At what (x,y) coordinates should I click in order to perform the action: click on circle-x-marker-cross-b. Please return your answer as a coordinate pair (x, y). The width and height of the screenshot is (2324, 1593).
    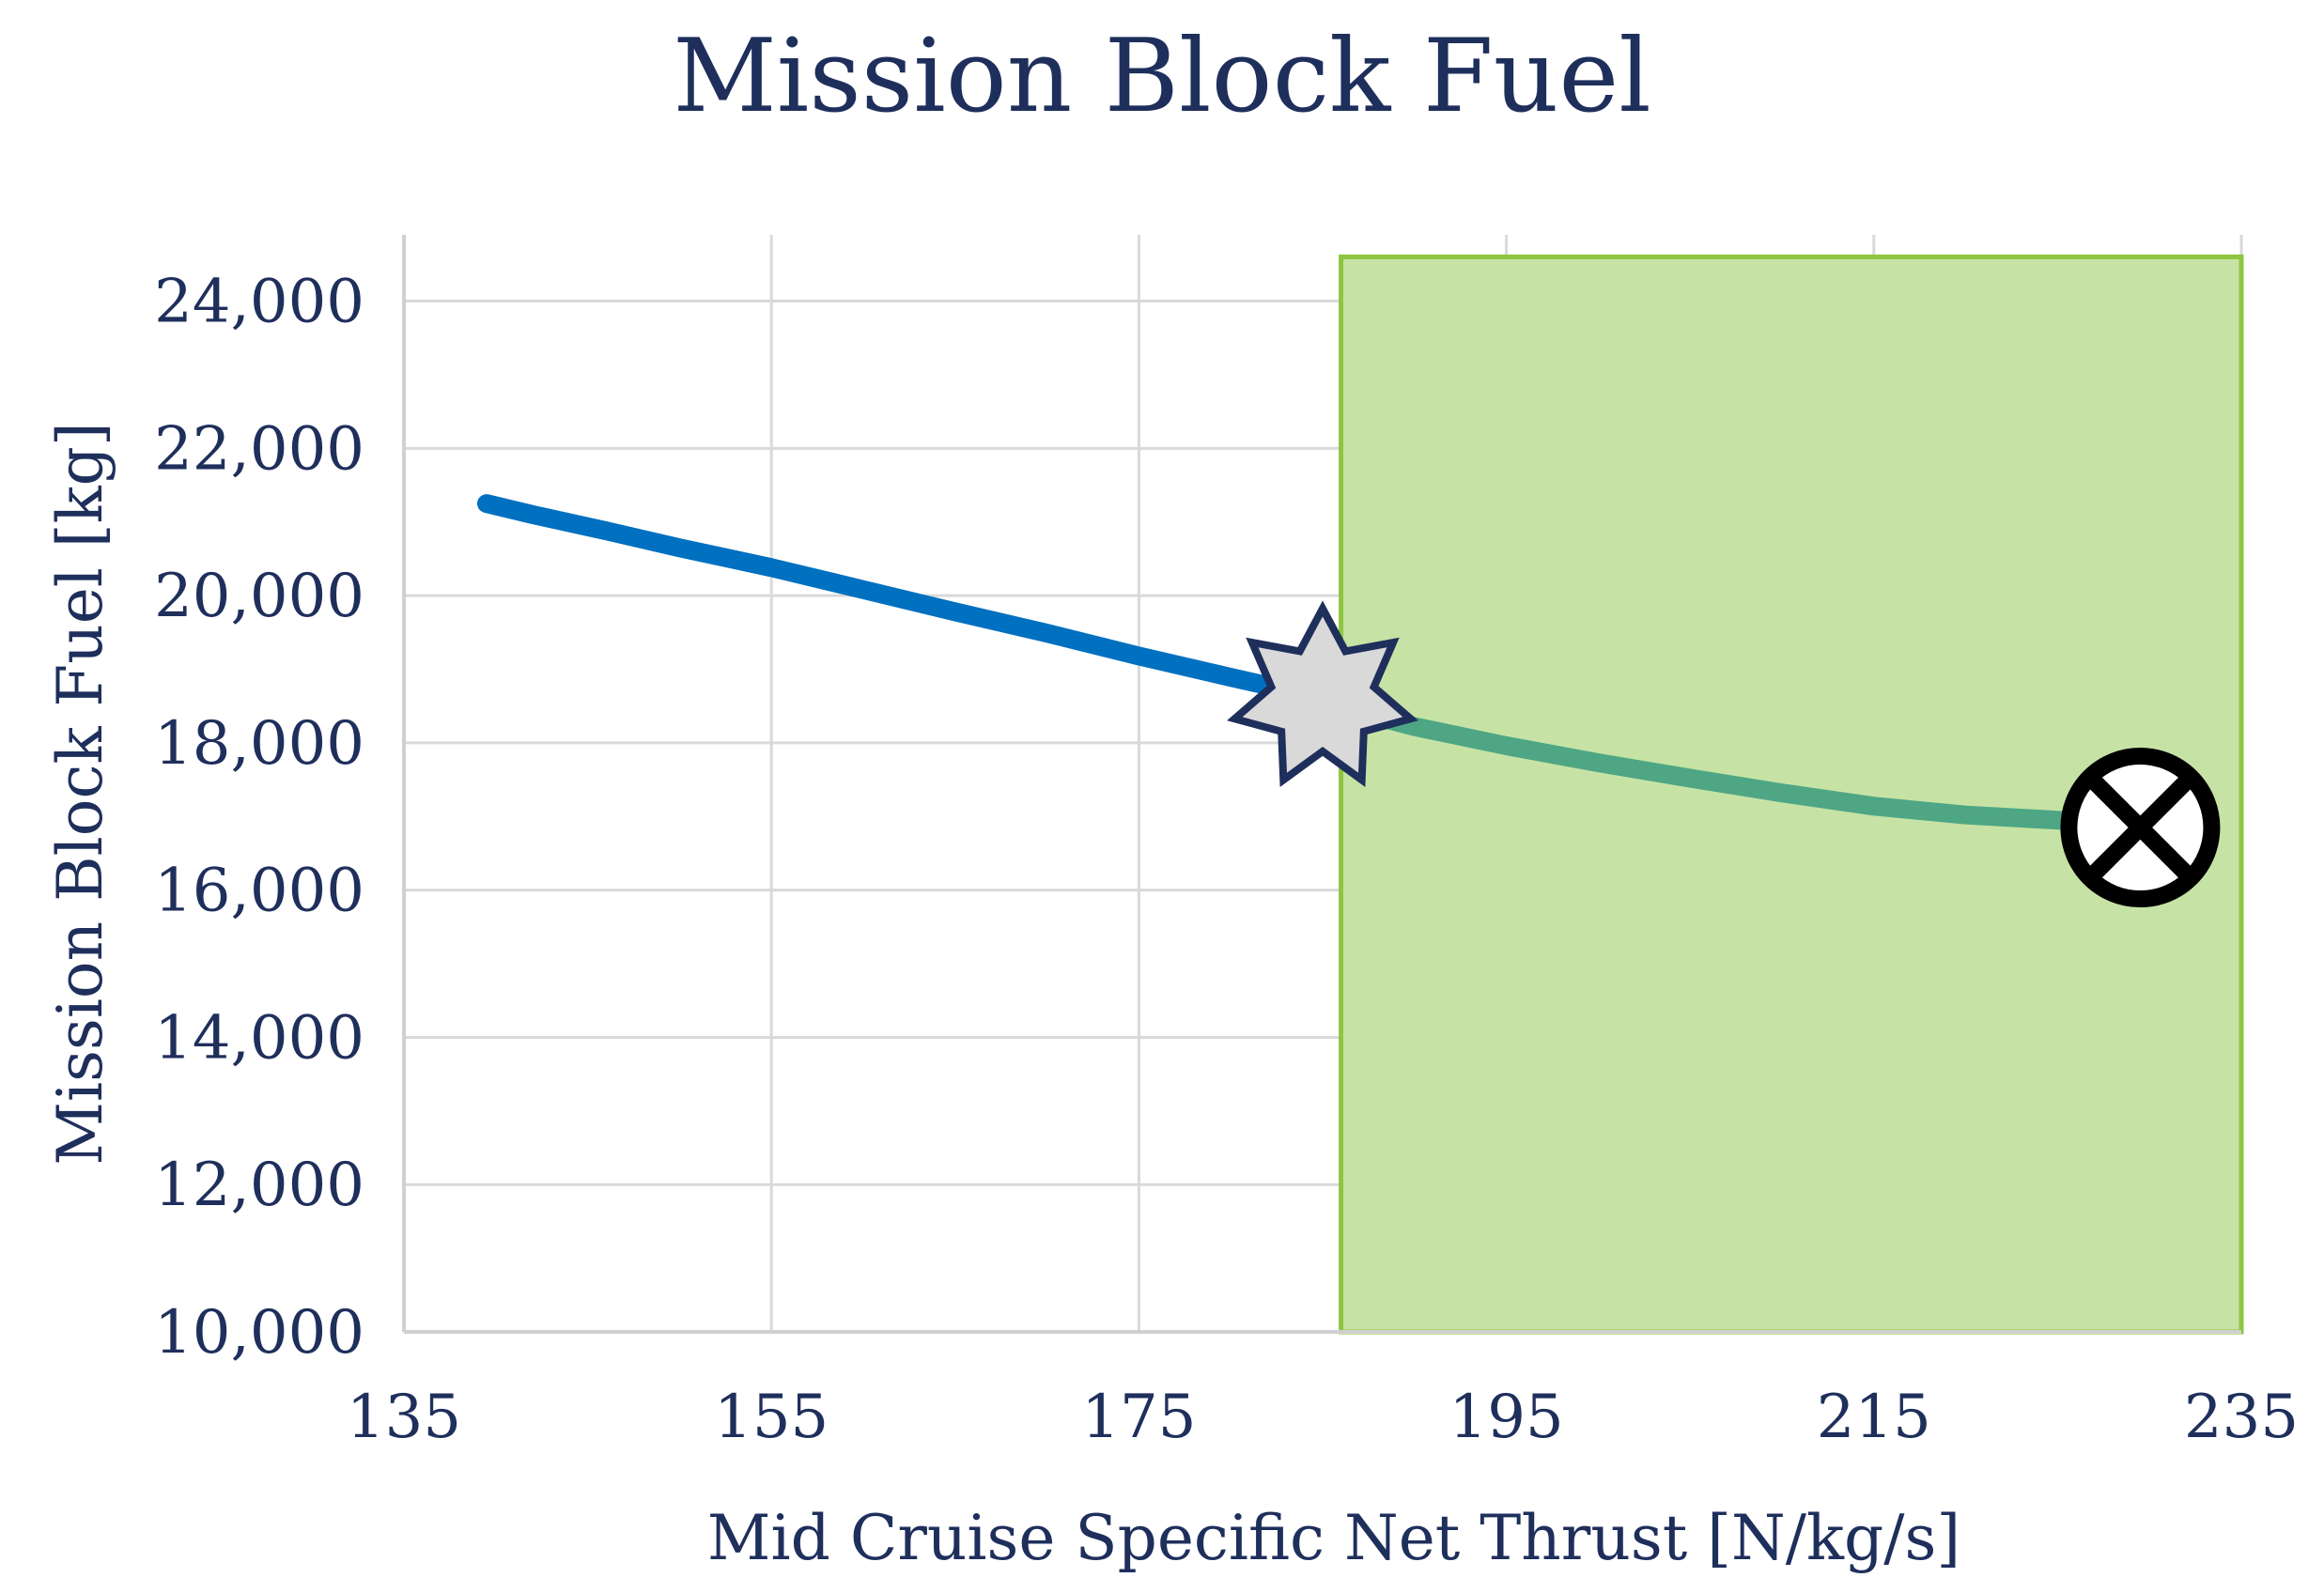
    Looking at the image, I should click on (2140, 828).